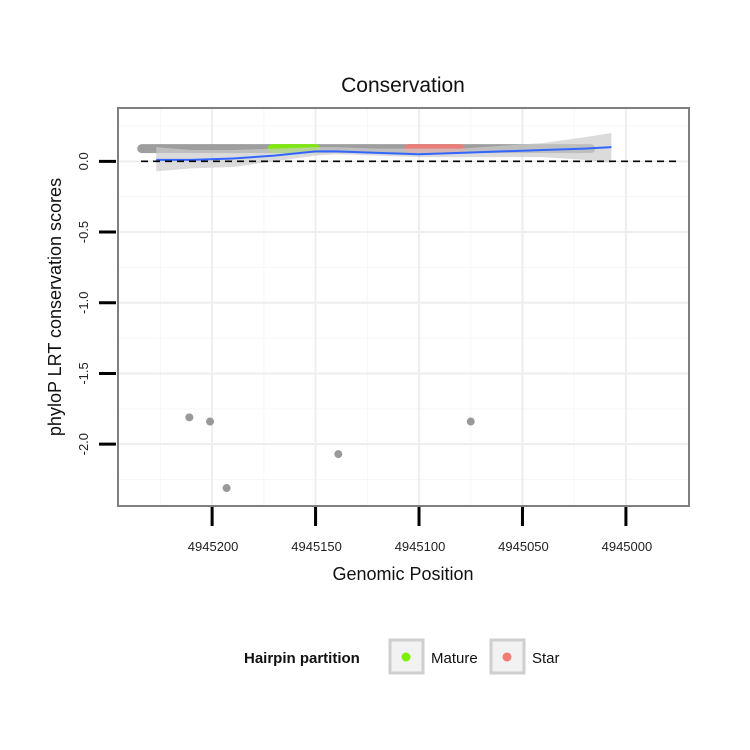 The width and height of the screenshot is (750, 750). I want to click on y-tick-label: 0.0, so click(83, 161).